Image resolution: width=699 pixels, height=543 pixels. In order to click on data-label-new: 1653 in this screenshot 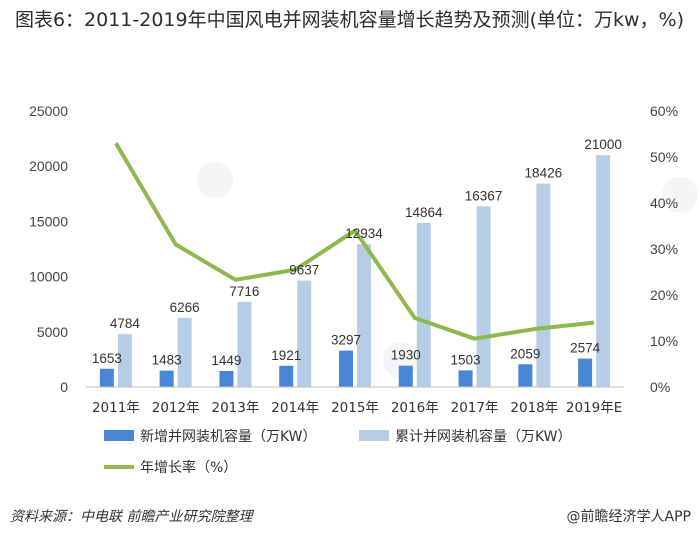, I will do `click(107, 358)`.